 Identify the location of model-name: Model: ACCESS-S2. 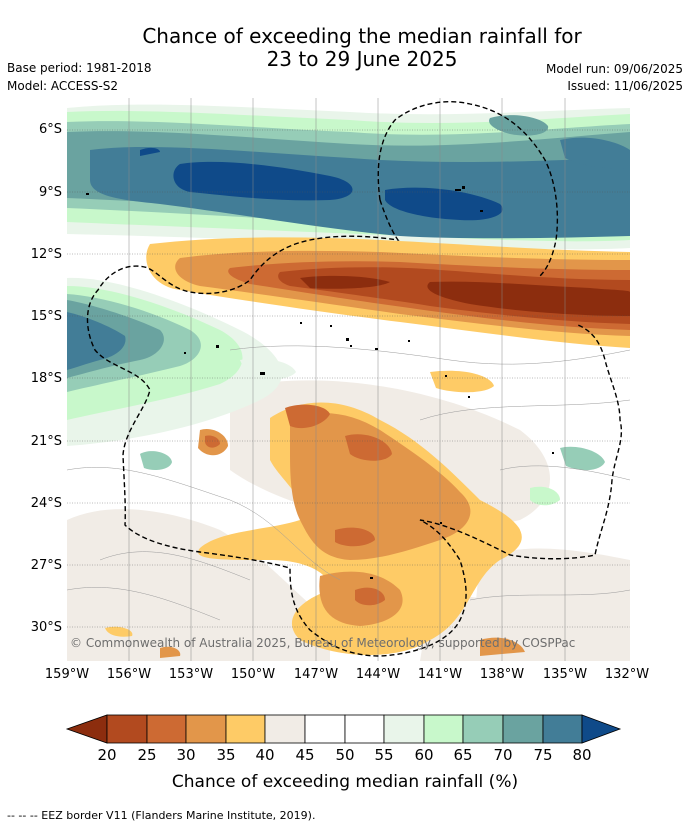
(63, 86).